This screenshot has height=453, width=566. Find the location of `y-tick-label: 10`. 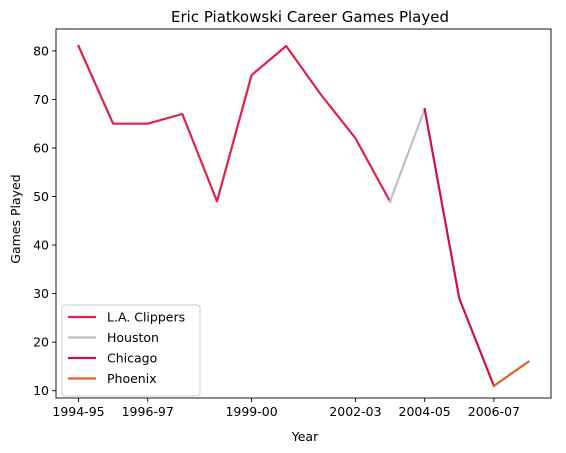

y-tick-label: 10 is located at coordinates (41, 390).